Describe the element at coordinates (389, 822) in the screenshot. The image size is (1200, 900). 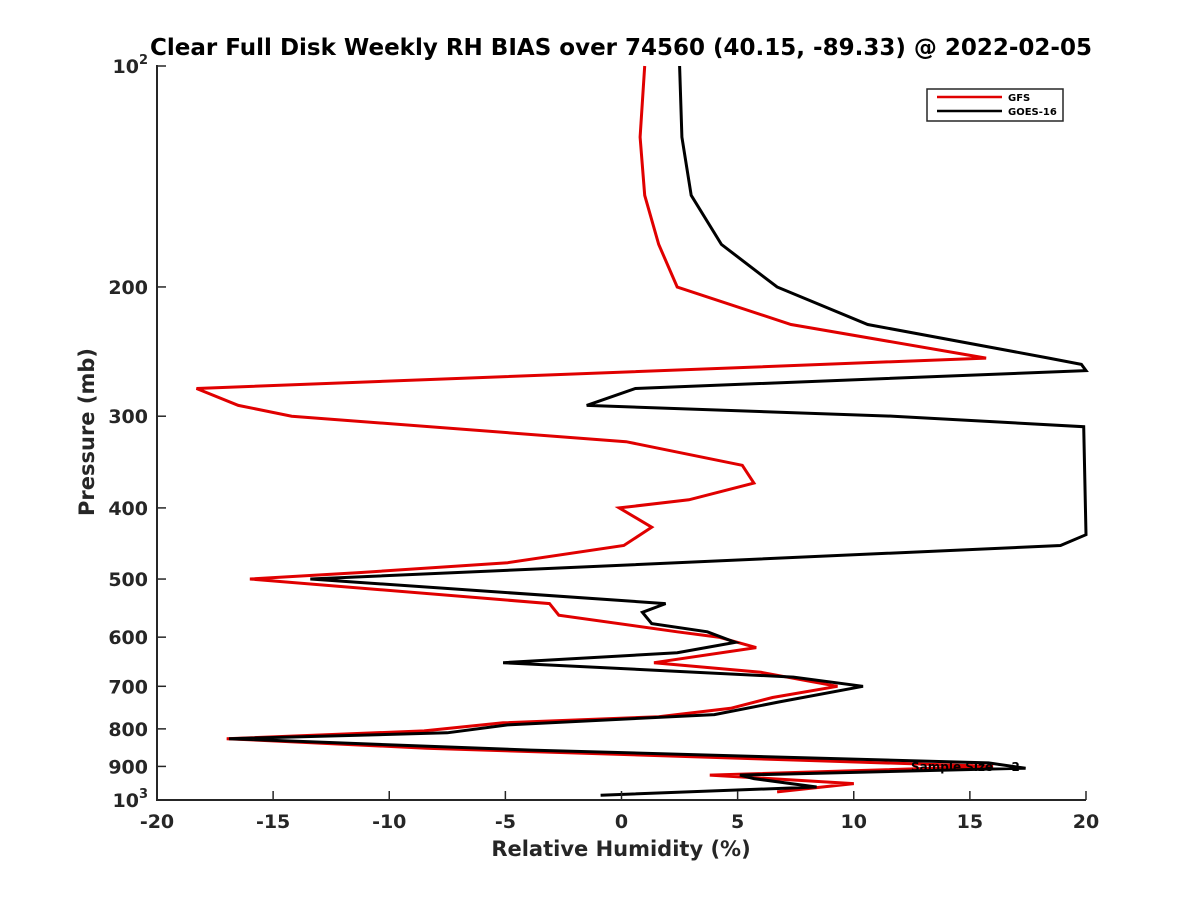
I see `x-tick-label: -10` at that location.